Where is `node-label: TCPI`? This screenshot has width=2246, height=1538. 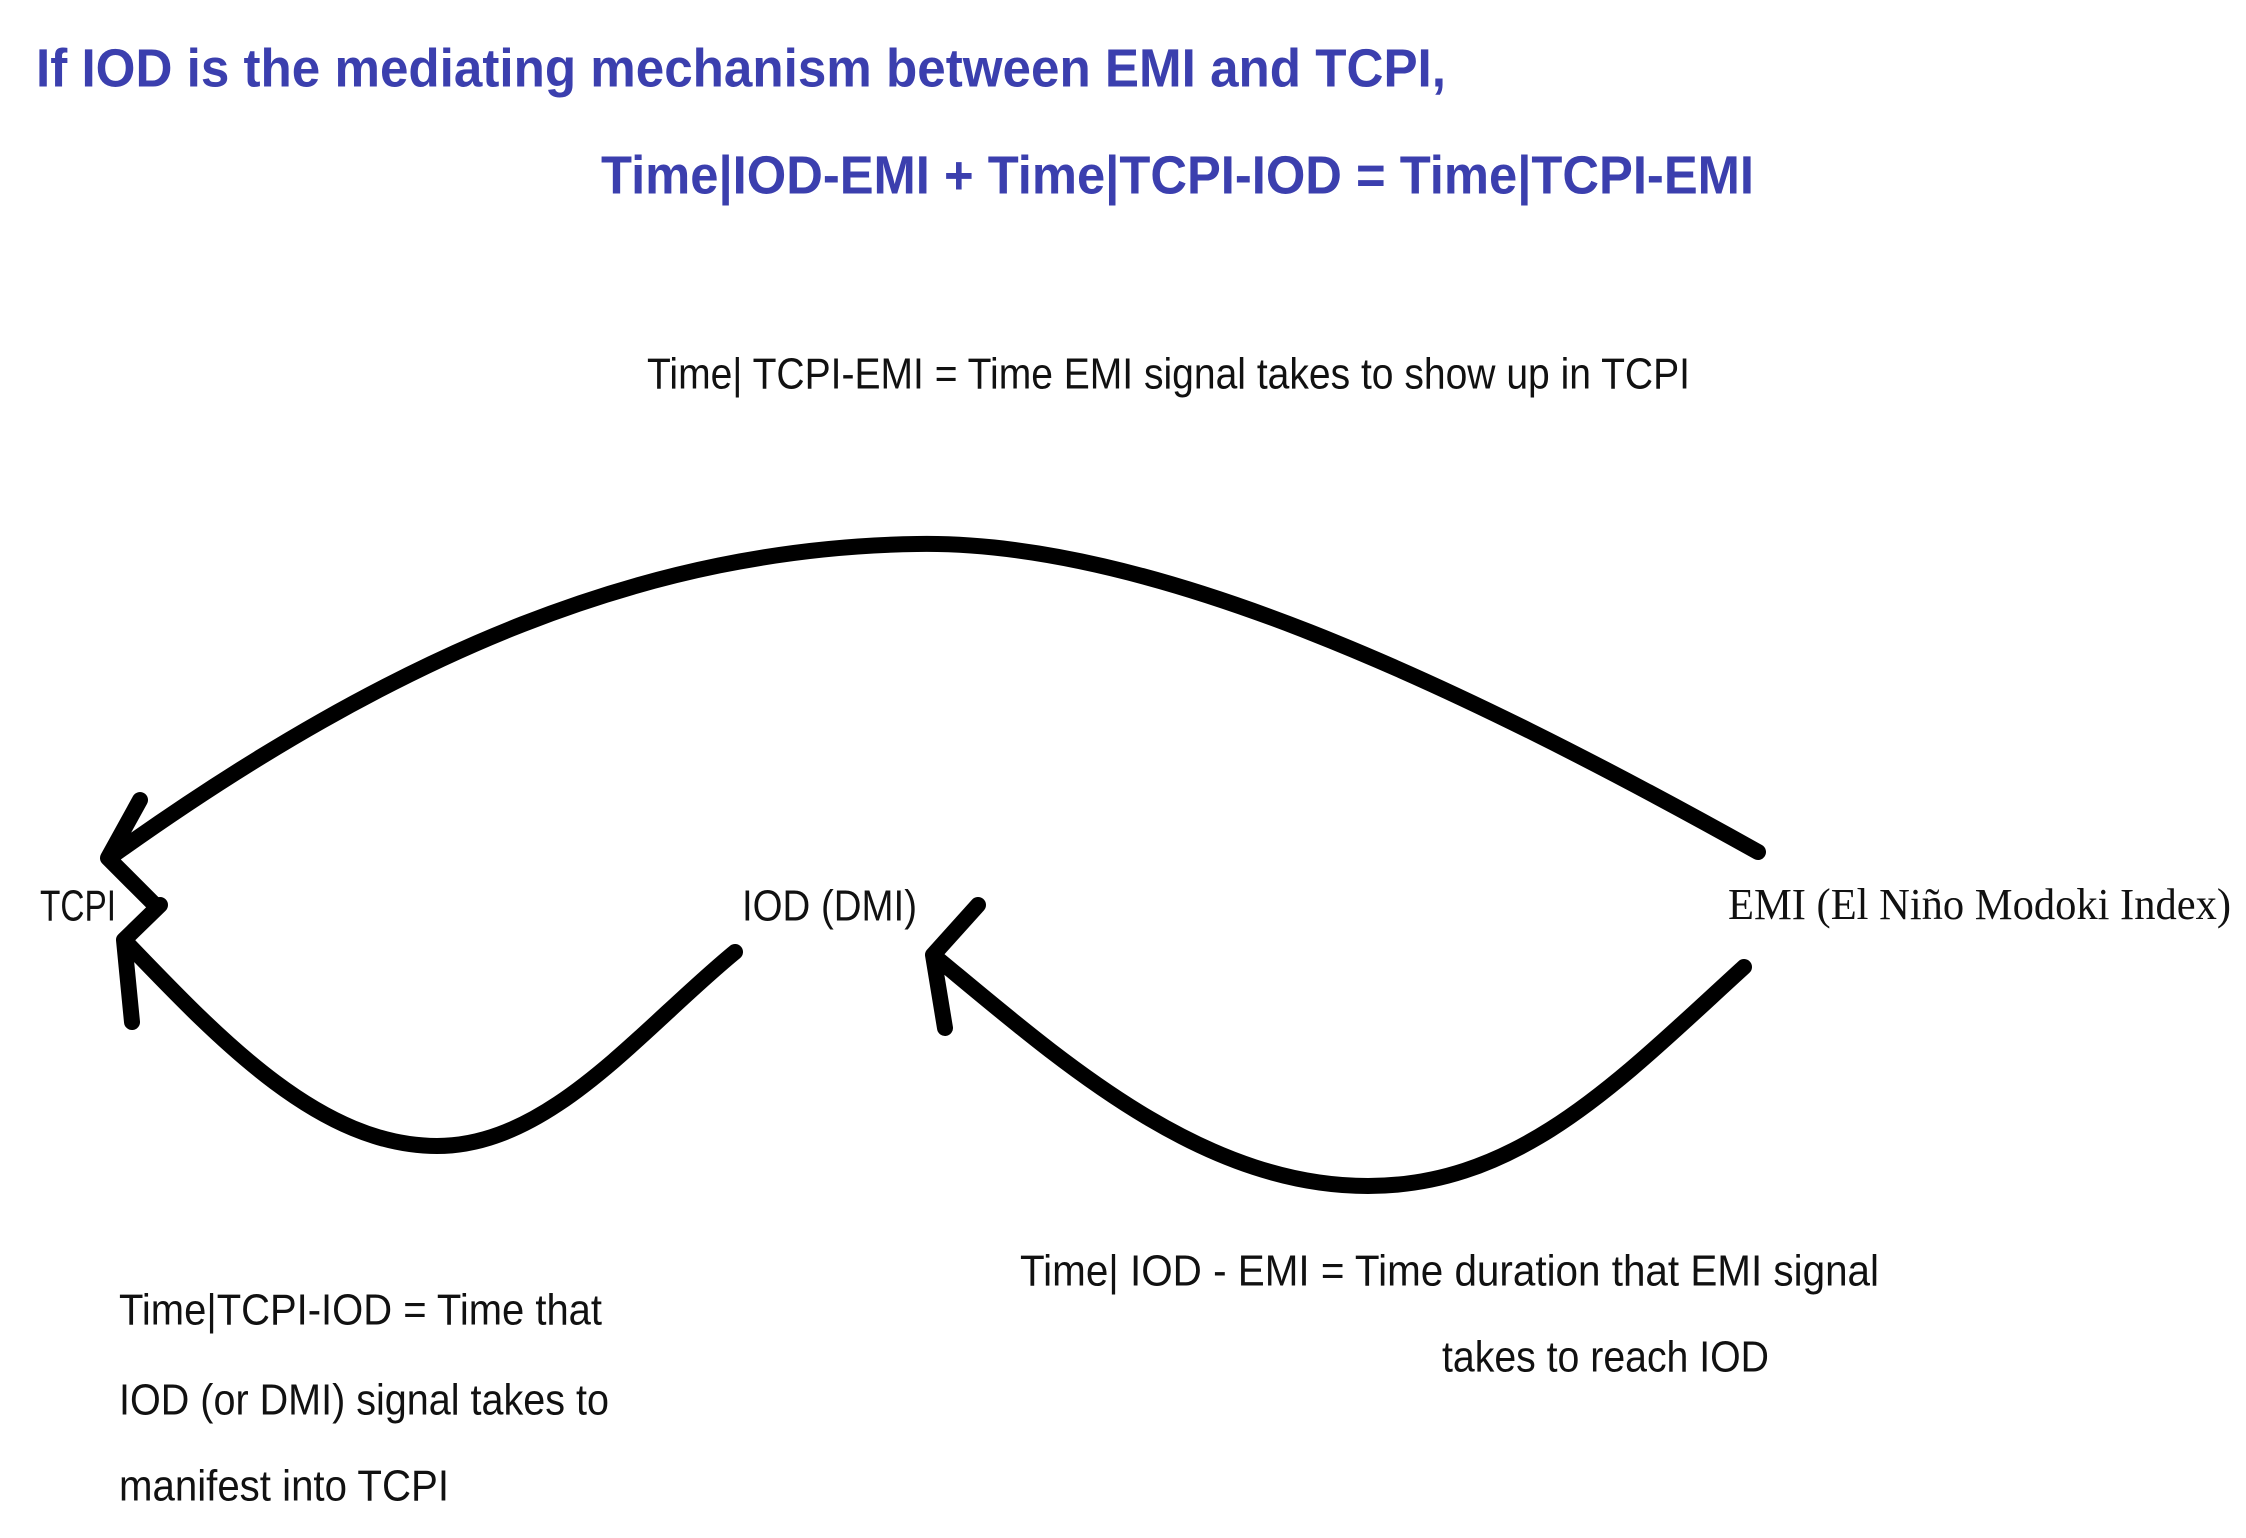 node-label: TCPI is located at coordinates (78, 906).